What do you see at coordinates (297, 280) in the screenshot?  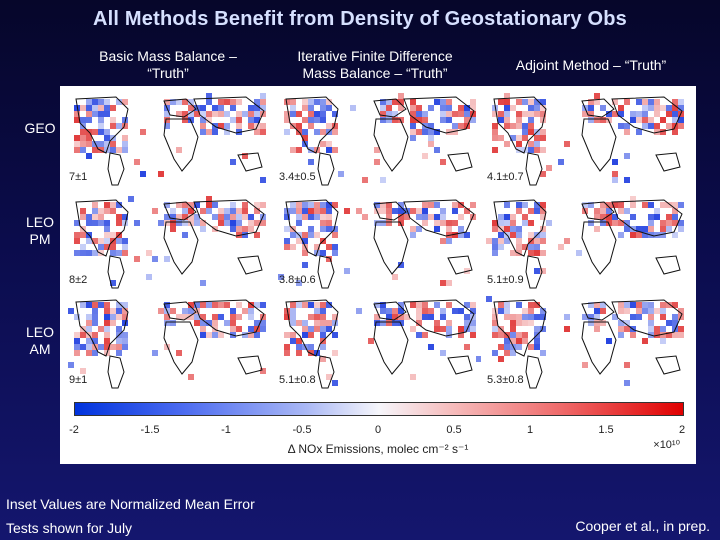 I see `inset-error-value: 3.8±0.6` at bounding box center [297, 280].